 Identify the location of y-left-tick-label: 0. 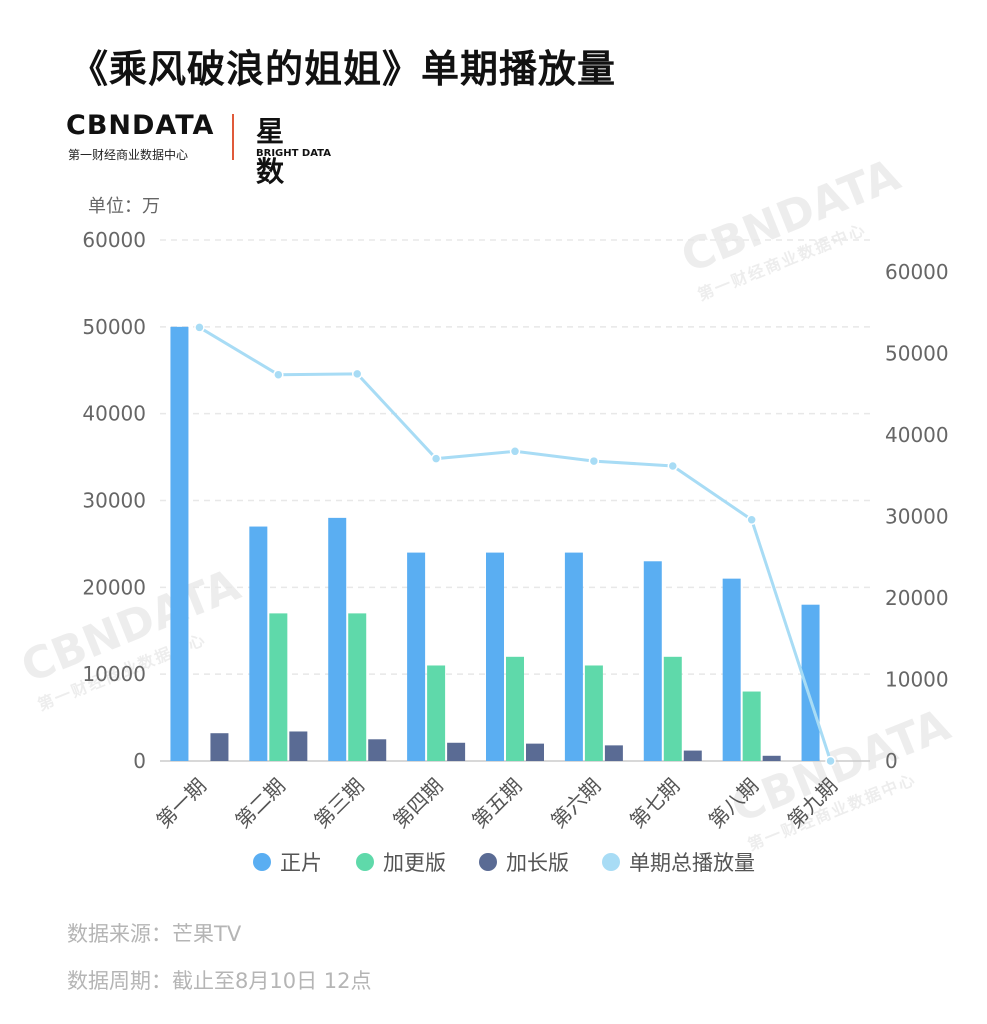
(139, 761).